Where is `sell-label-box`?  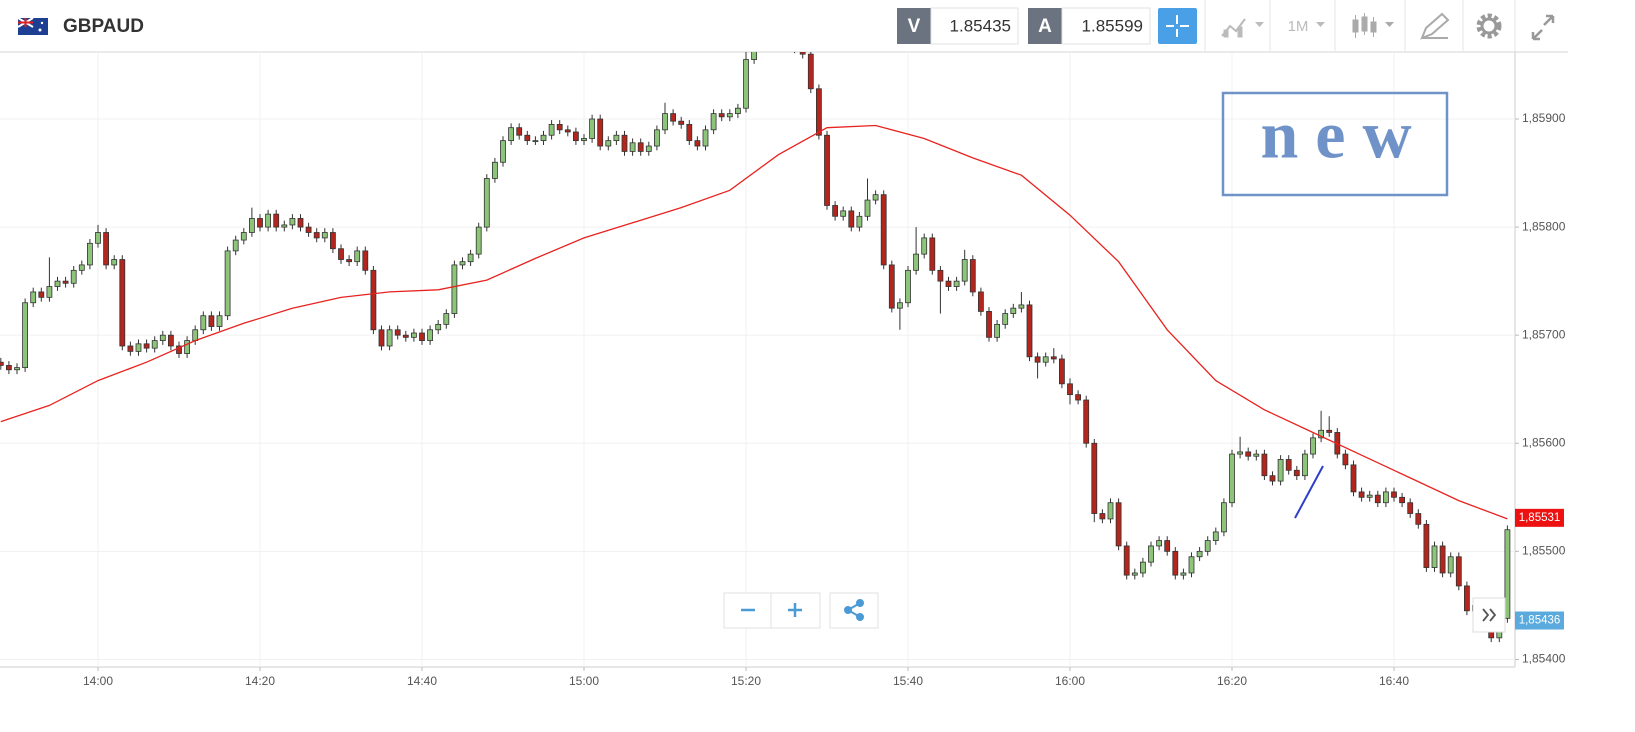 sell-label-box is located at coordinates (914, 26).